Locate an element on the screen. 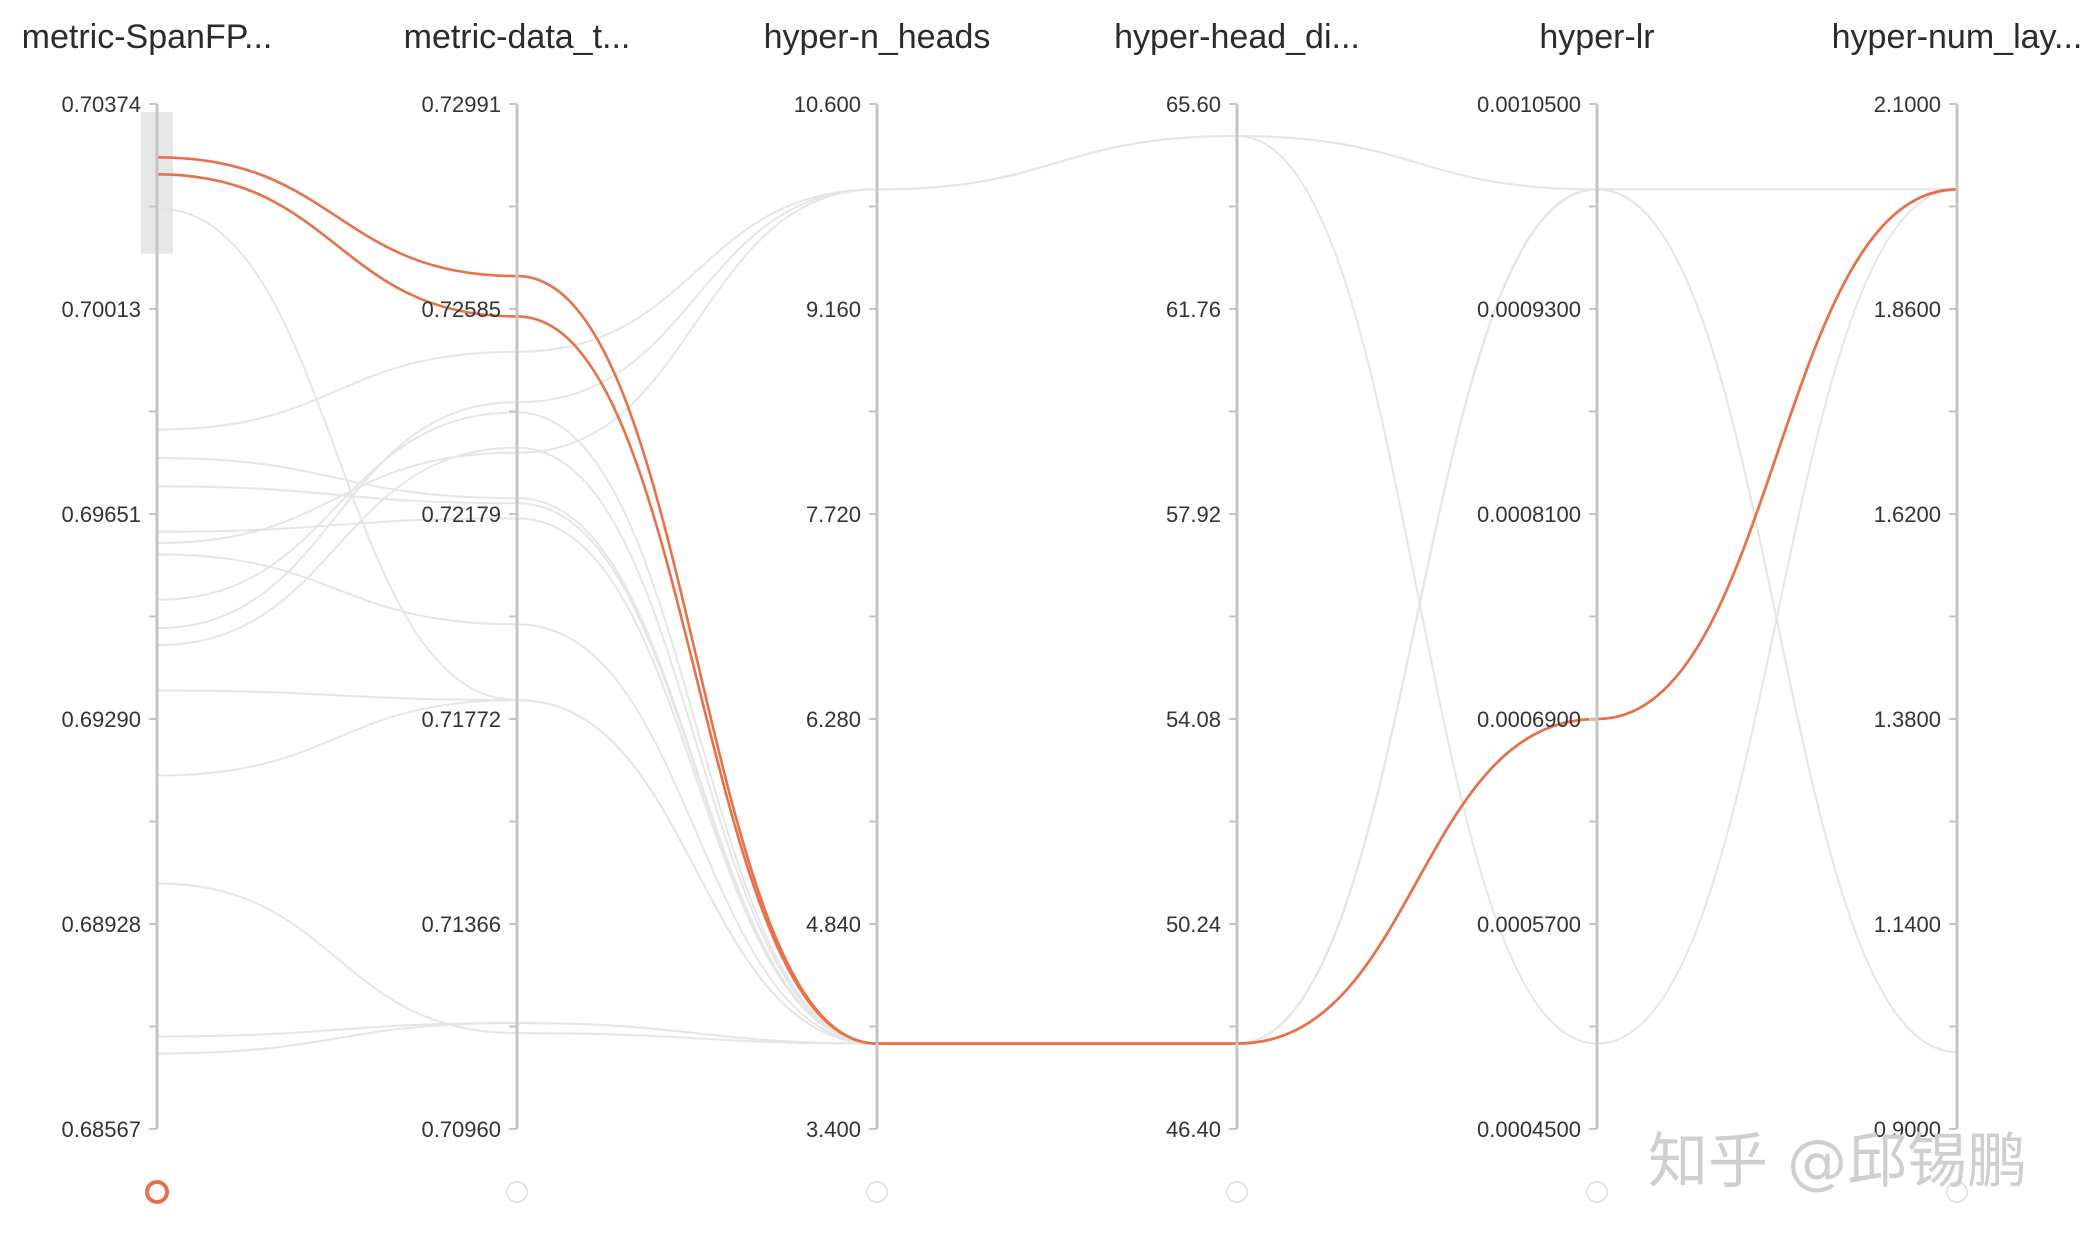 This screenshot has height=1244, width=2082. tick-label: 46.40 is located at coordinates (1193, 1129).